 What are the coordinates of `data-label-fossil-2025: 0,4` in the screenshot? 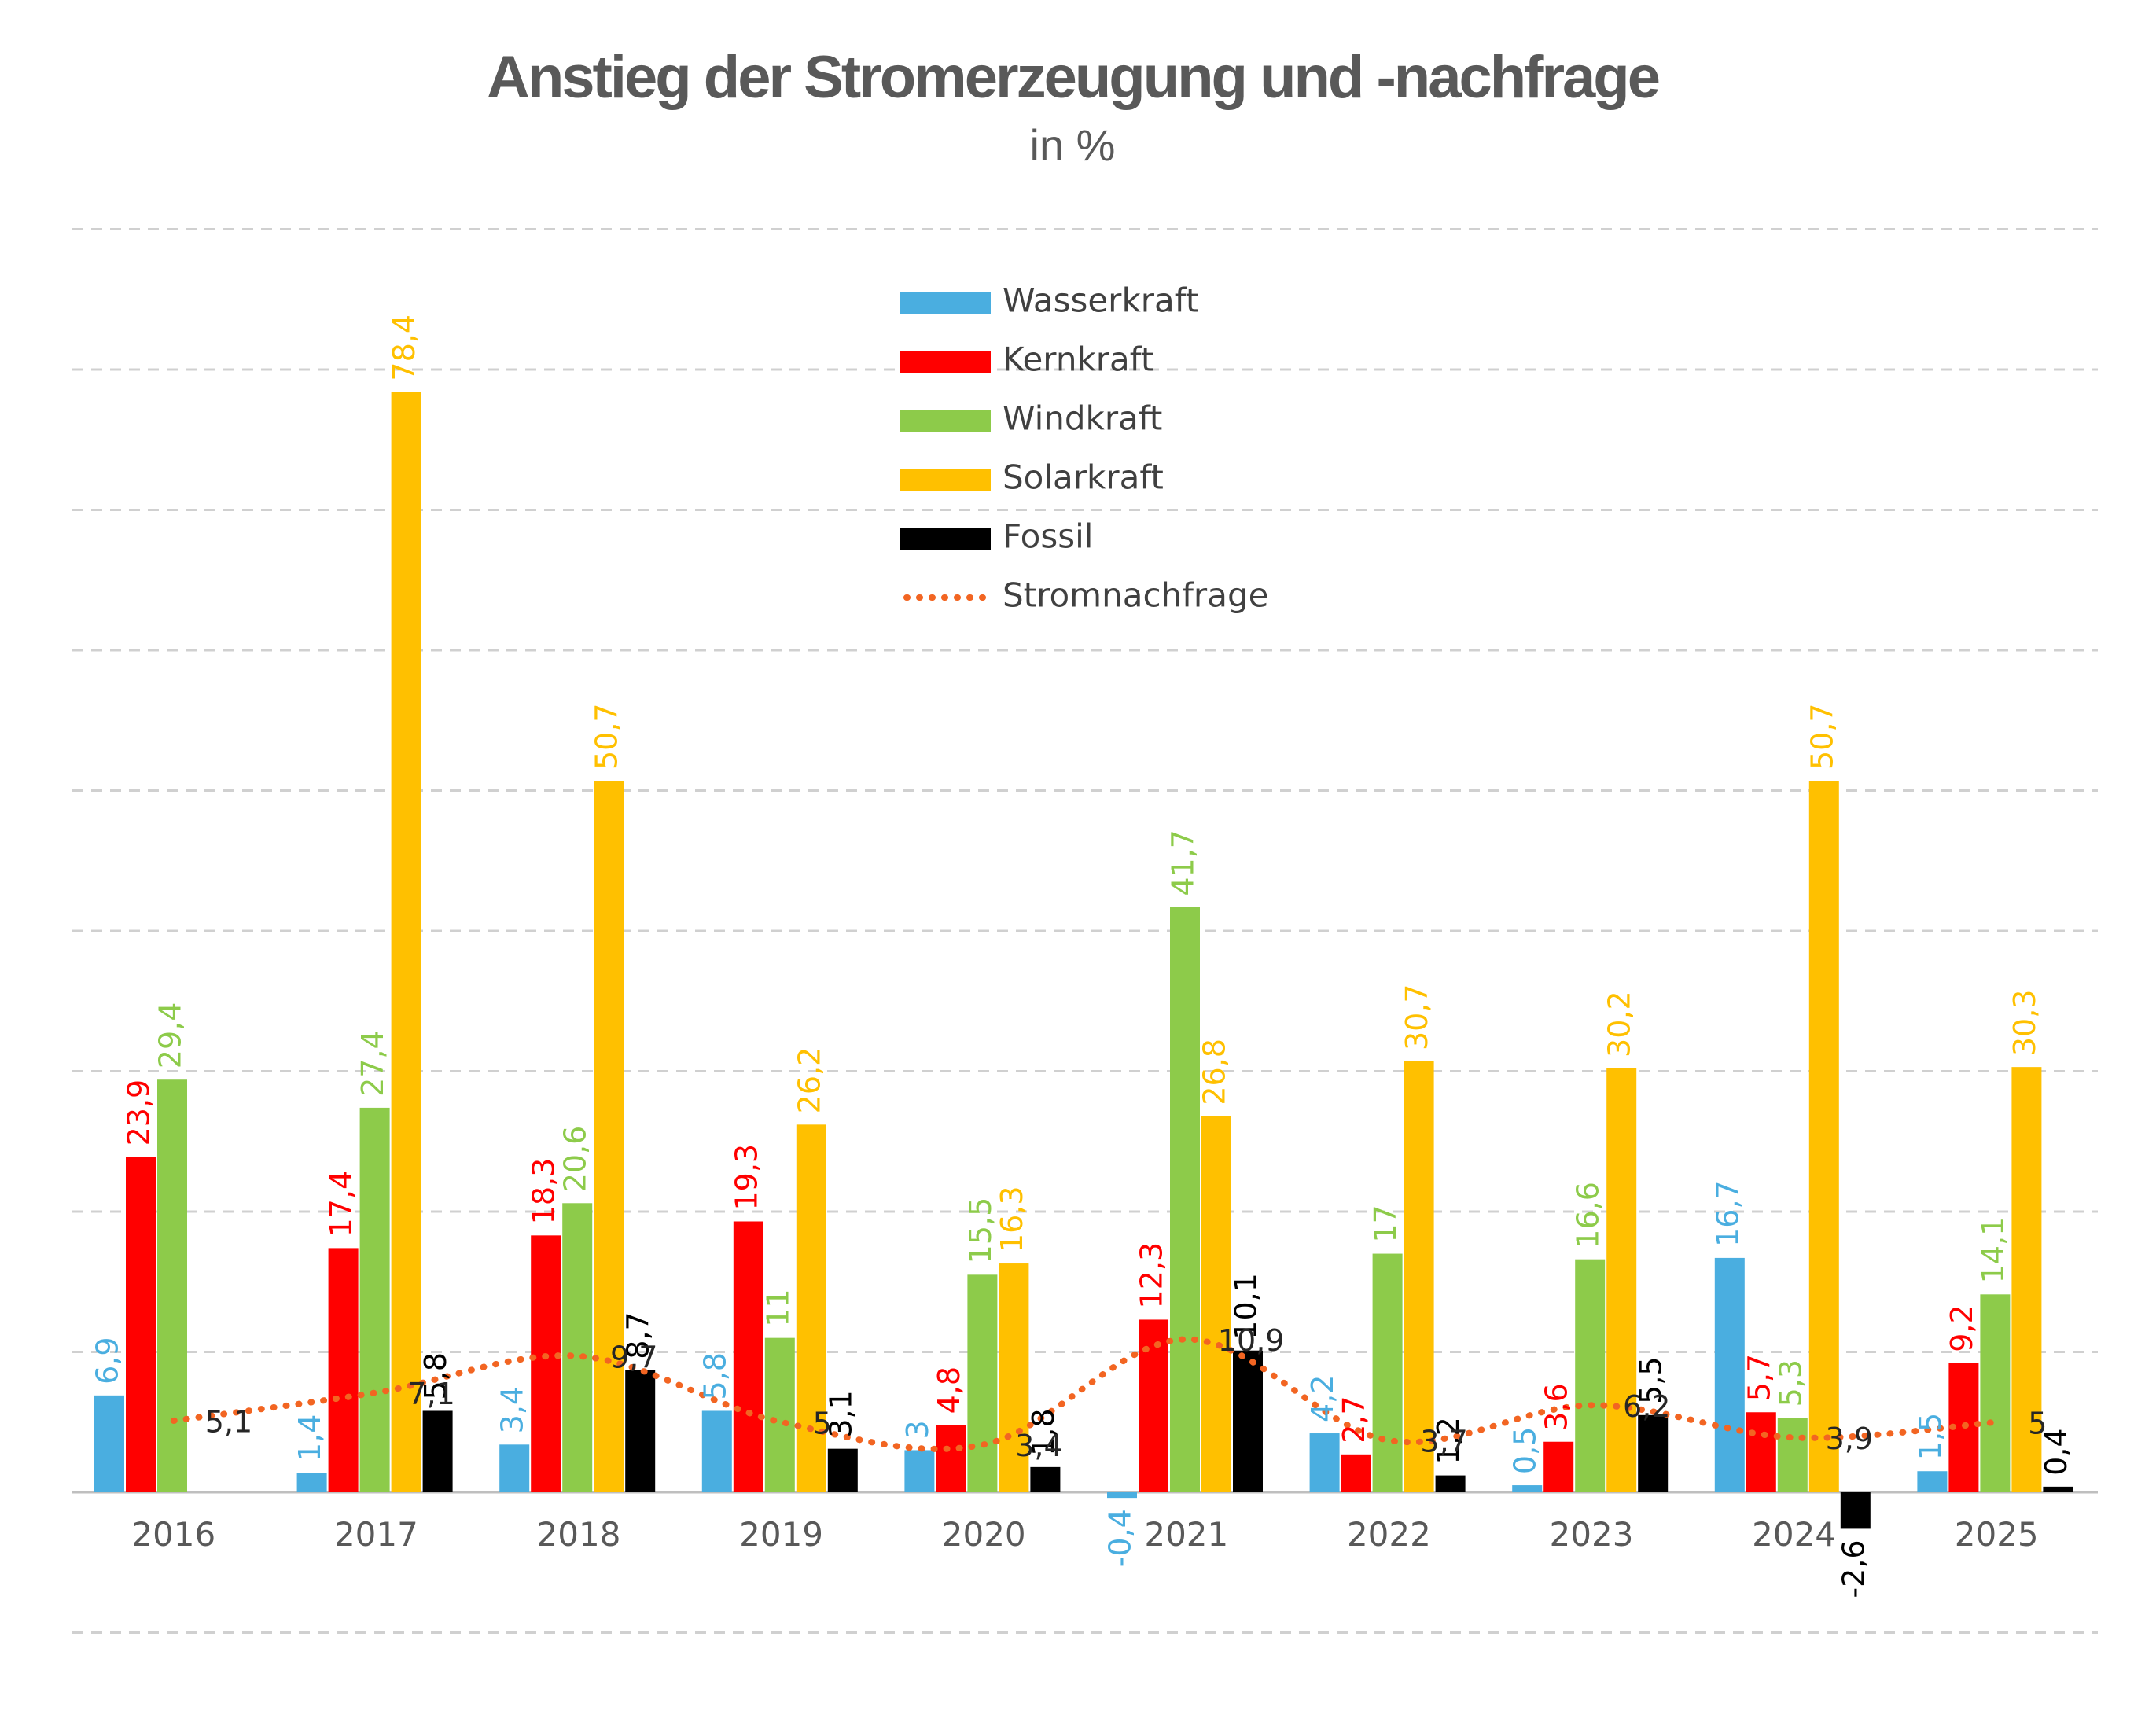 It's located at (2056, 1451).